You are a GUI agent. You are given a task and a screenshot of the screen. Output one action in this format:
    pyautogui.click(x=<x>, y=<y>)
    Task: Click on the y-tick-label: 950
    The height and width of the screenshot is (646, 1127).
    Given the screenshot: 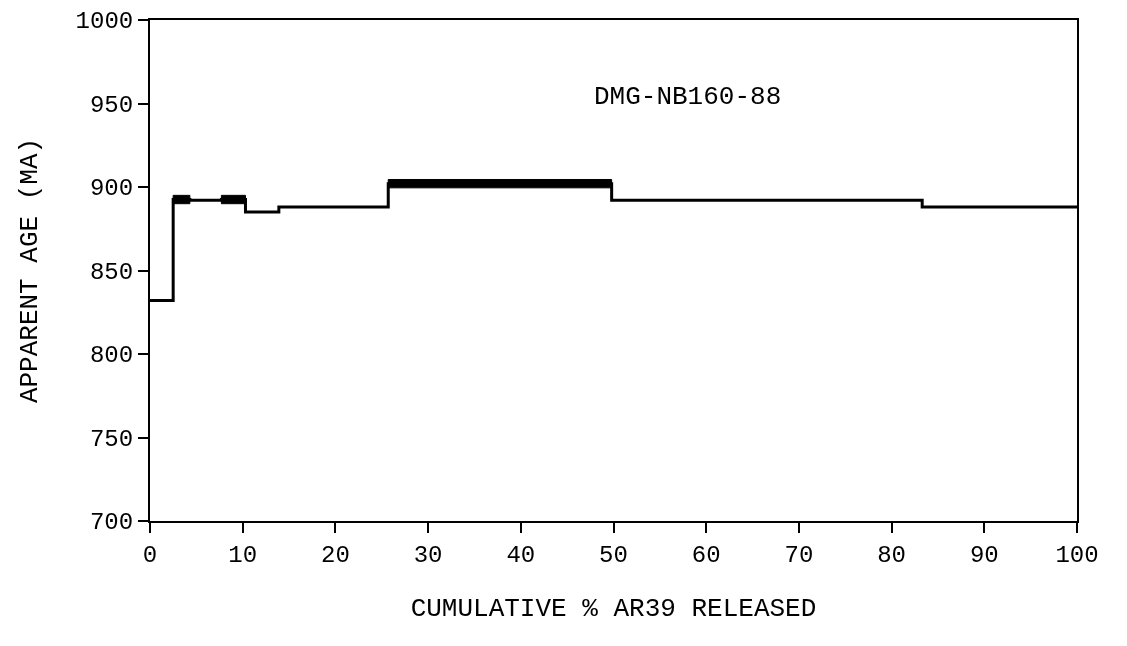 What is the action you would take?
    pyautogui.click(x=111, y=105)
    